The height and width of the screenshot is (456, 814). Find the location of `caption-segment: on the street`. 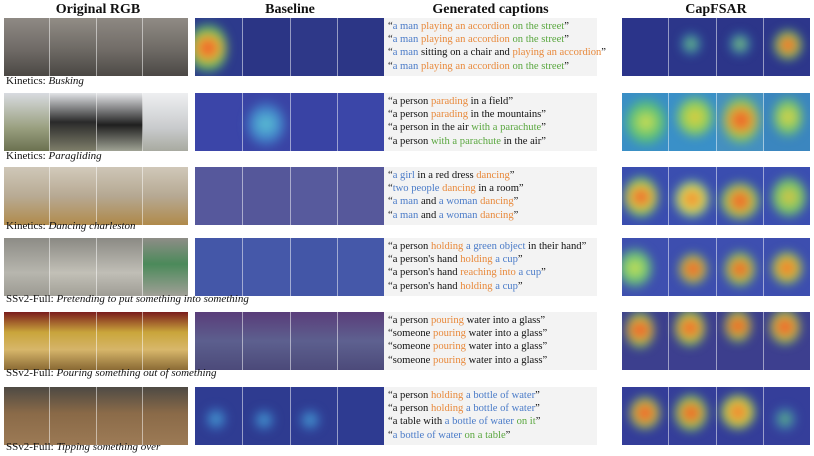

caption-segment: on the street is located at coordinates (538, 26).